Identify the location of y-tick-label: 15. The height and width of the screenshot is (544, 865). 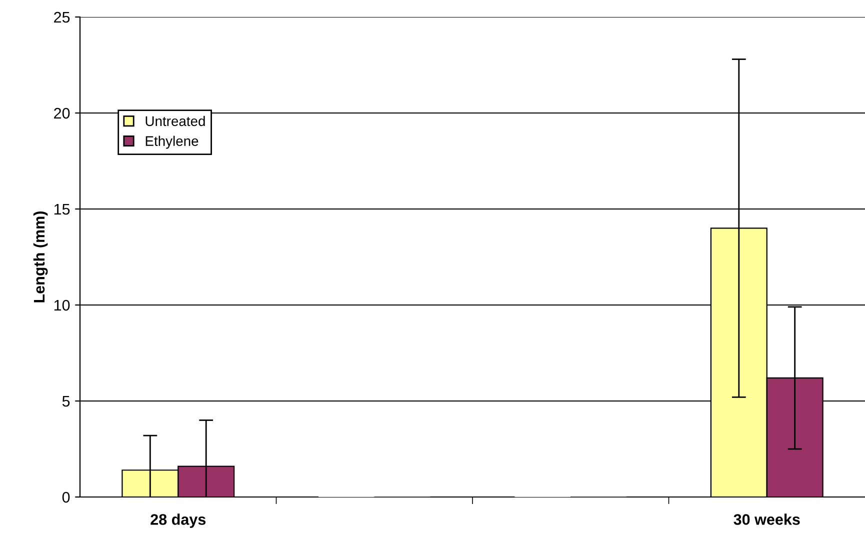
(62, 209).